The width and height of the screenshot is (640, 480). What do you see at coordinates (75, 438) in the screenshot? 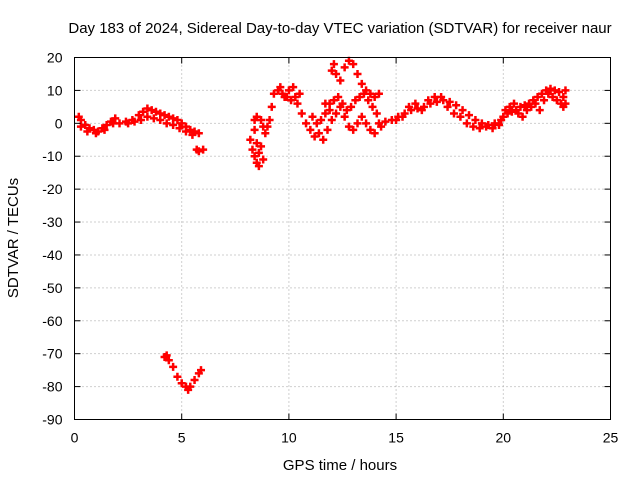
I see `x-tick-label: 0` at bounding box center [75, 438].